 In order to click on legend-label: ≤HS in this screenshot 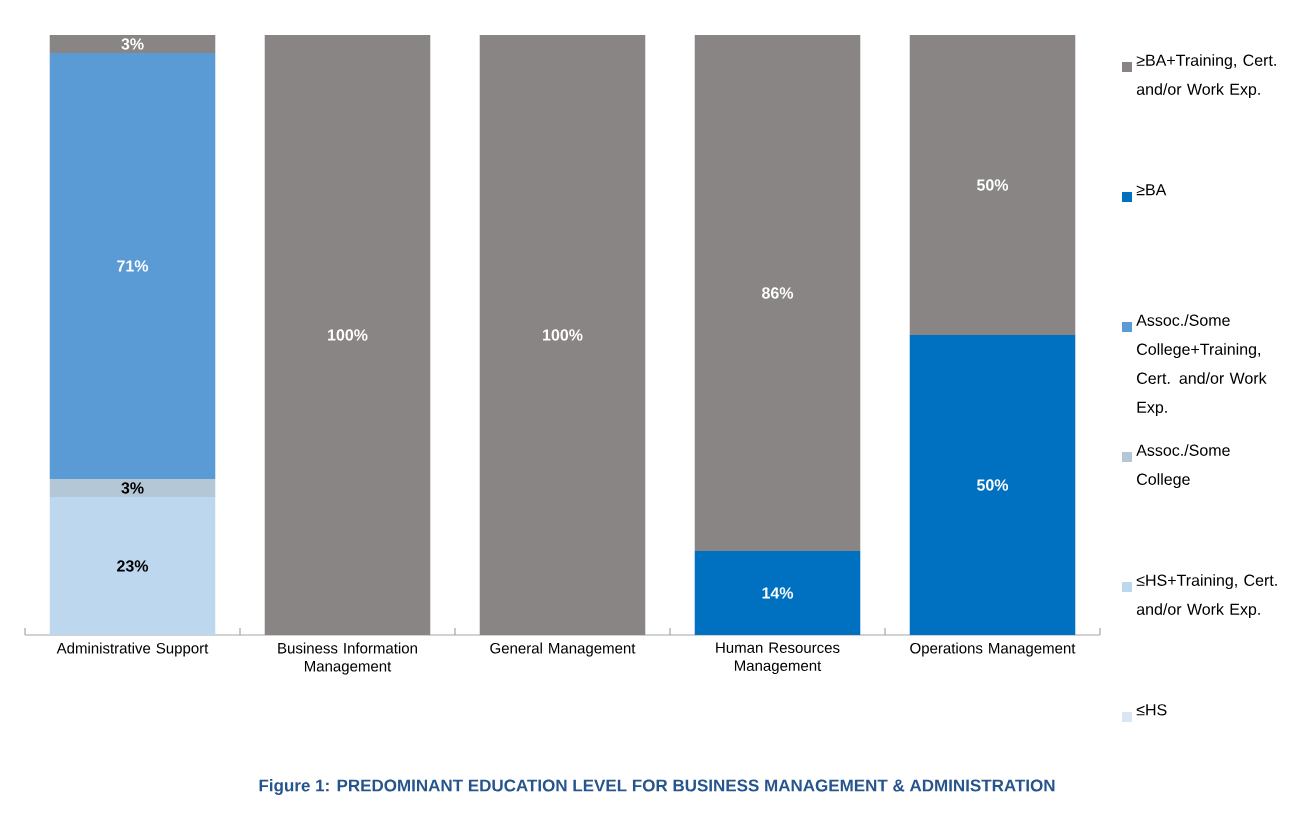, I will do `click(1151, 710)`.